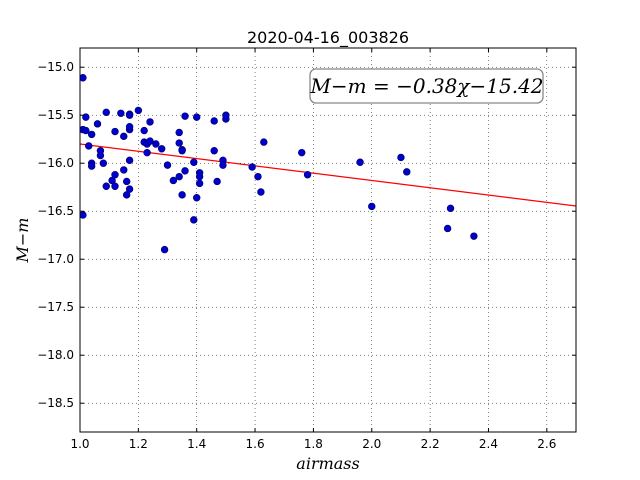 This screenshot has height=480, width=640. Describe the element at coordinates (196, 444) in the screenshot. I see `x-tick-label: 1.4` at that location.